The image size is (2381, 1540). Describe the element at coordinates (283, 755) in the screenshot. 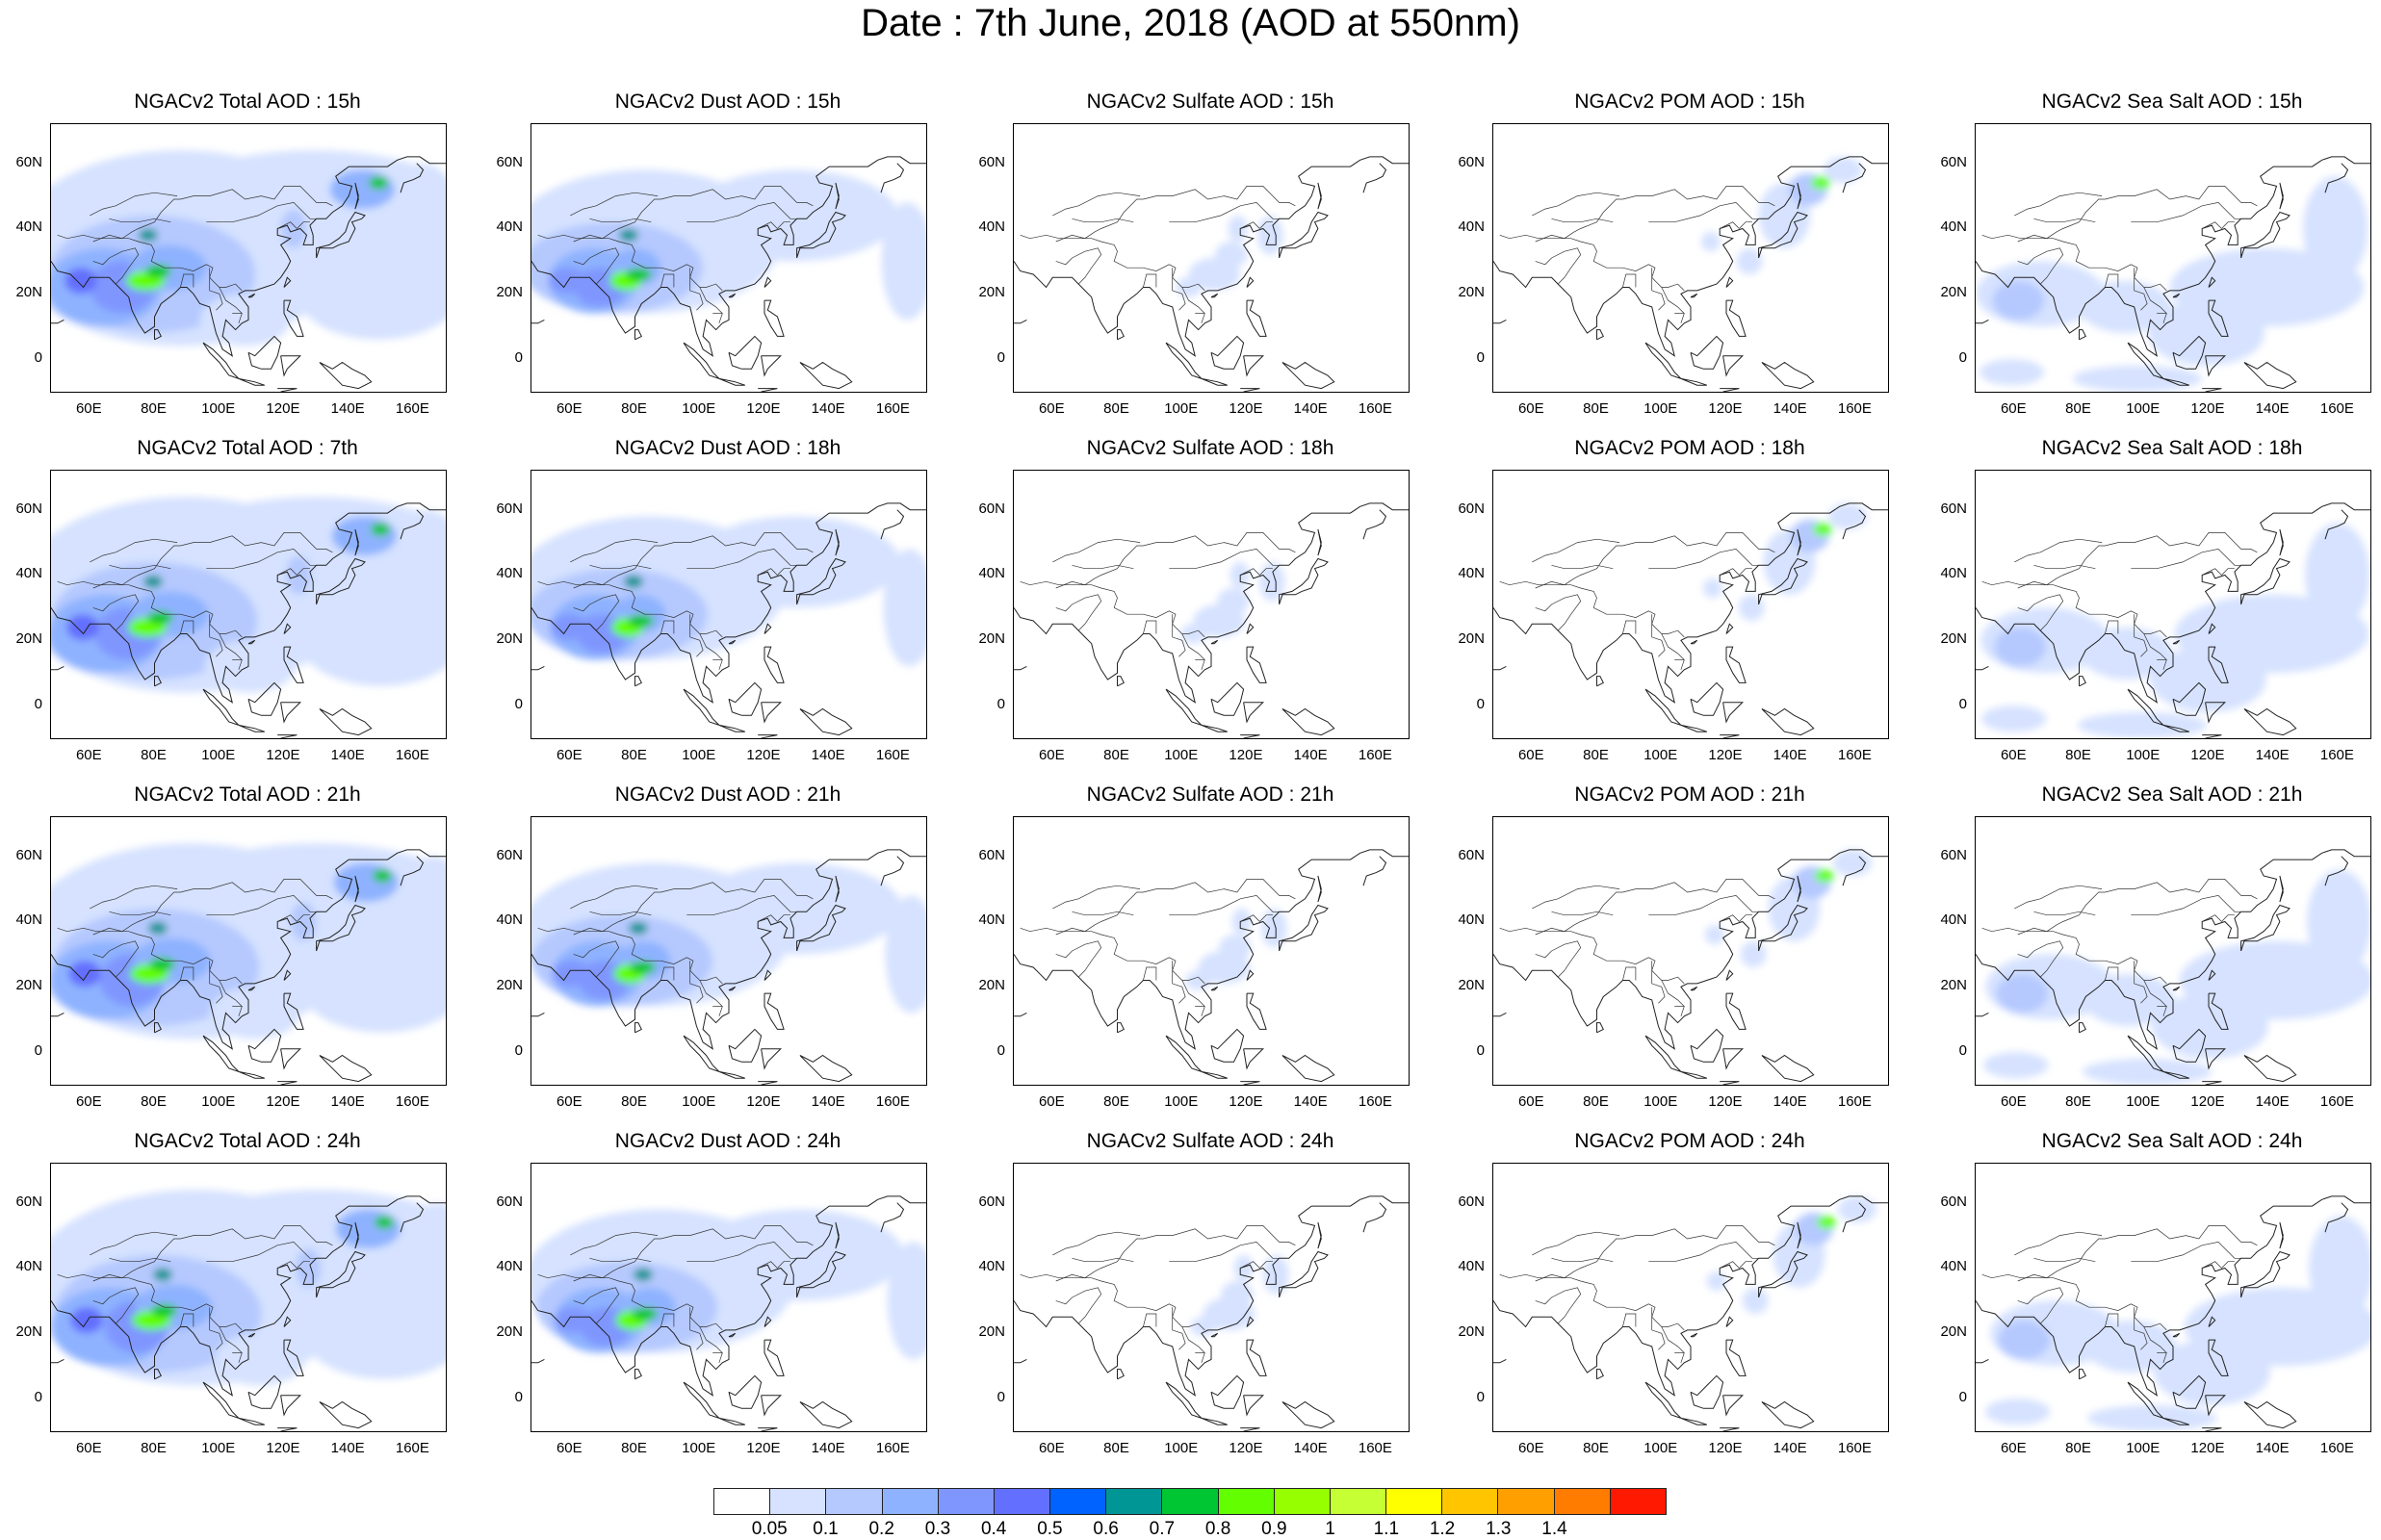

I see `lon-tick-label: 120E` at that location.